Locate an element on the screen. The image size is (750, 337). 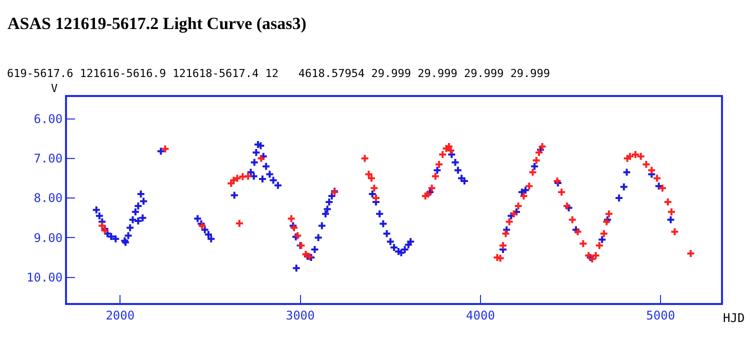
x-tick-label: 2000 is located at coordinates (120, 315).